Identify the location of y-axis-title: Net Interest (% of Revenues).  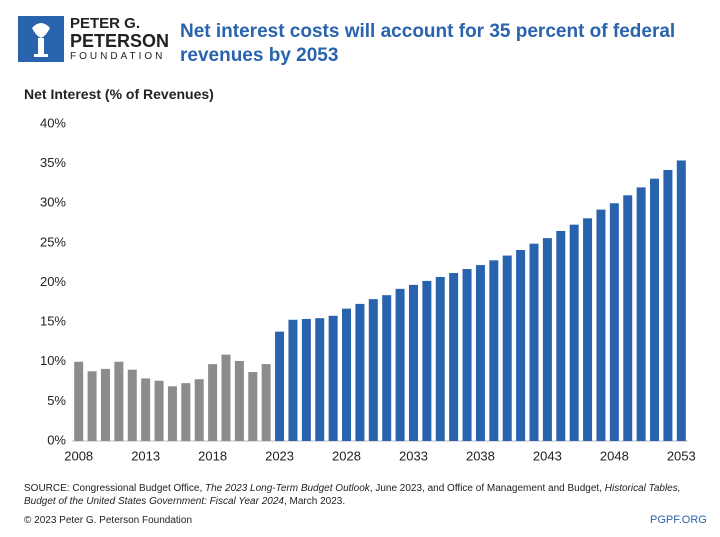
(119, 94).